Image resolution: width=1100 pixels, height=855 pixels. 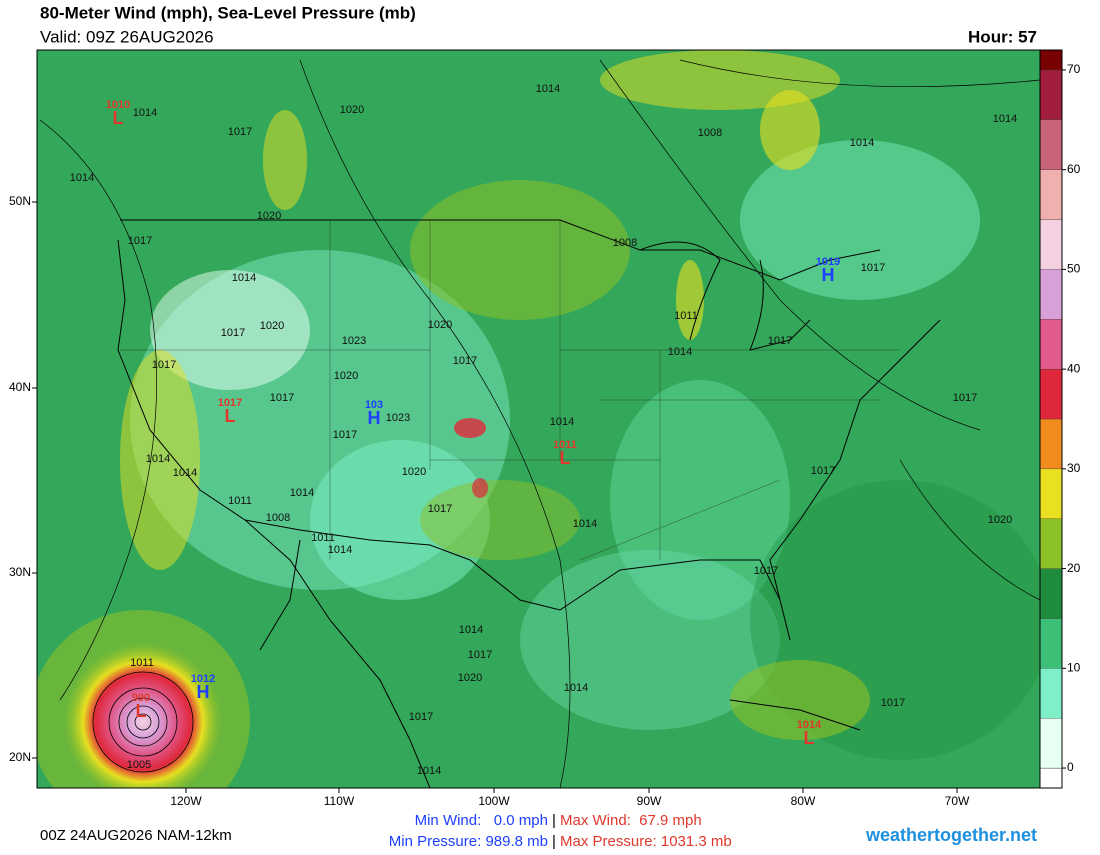 What do you see at coordinates (20, 387) in the screenshot?
I see `lat-label: 40N` at bounding box center [20, 387].